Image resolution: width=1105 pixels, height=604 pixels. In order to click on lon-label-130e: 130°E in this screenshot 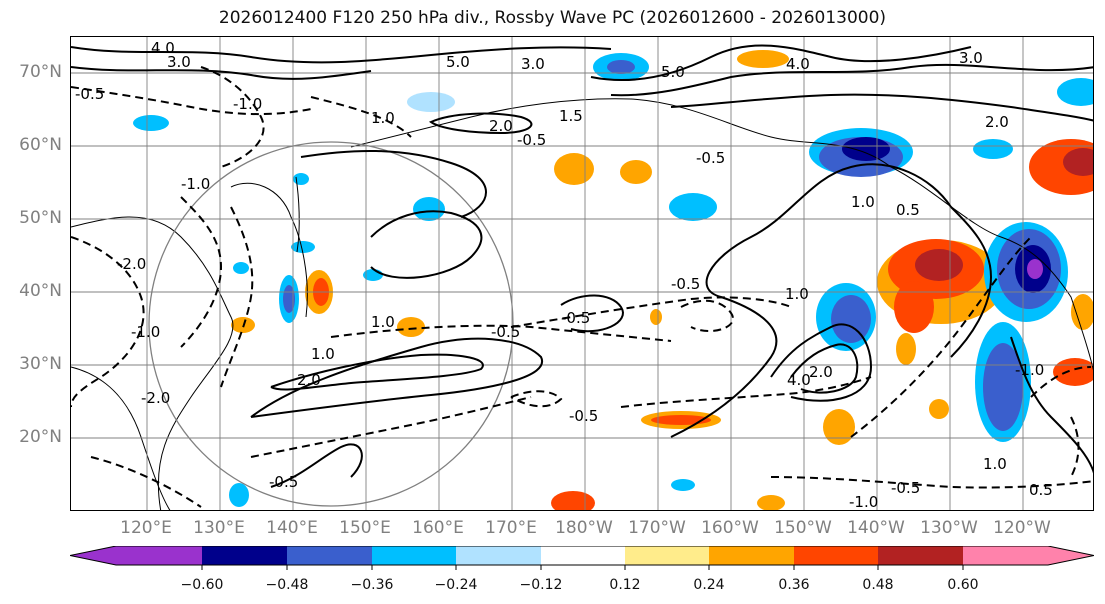, I will do `click(219, 528)`.